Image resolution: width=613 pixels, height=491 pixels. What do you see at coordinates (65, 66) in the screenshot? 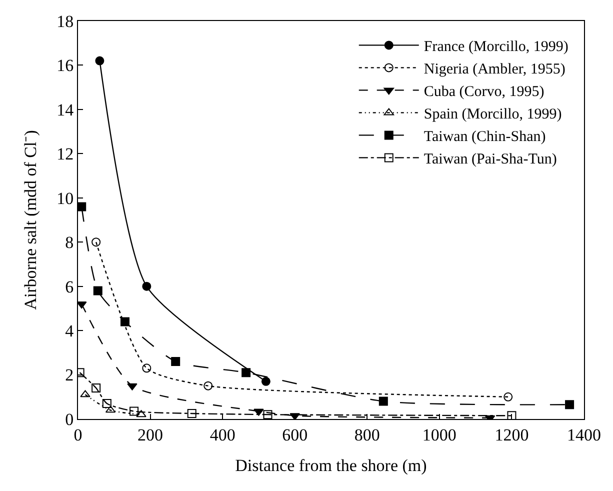
I see `y-tick-label: 16` at bounding box center [65, 66].